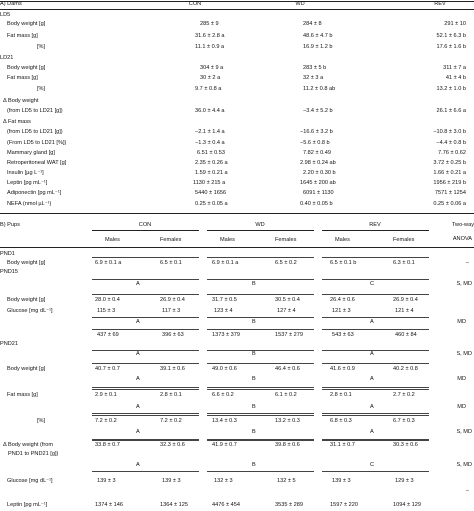 This screenshot has width=474, height=511. What do you see at coordinates (467, 491) in the screenshot?
I see `cell: –` at bounding box center [467, 491].